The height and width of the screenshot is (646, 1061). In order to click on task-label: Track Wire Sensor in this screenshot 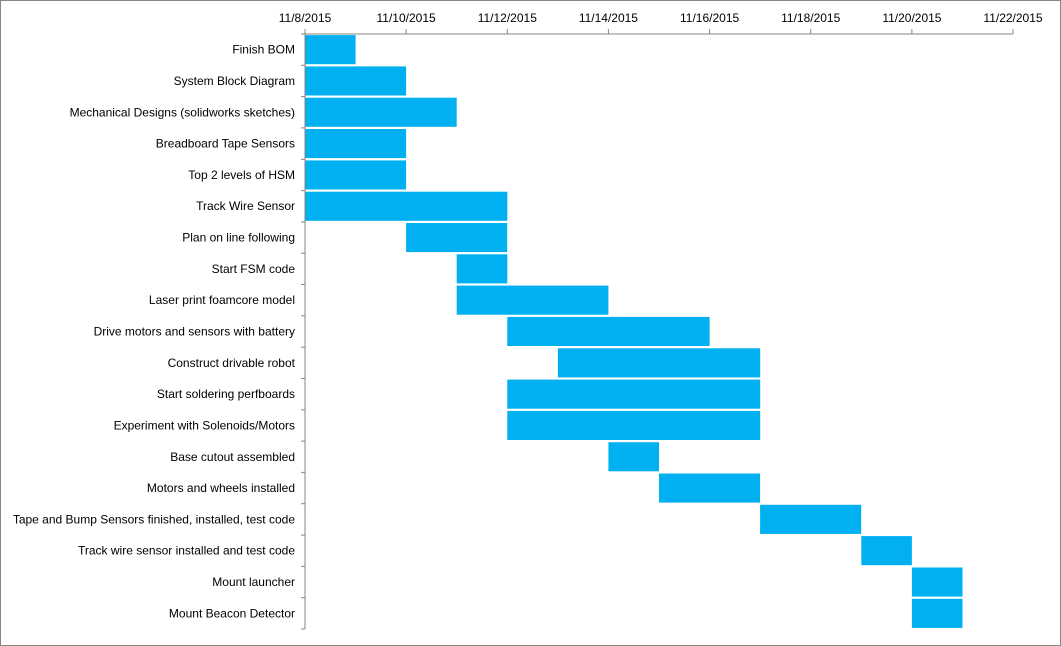, I will do `click(245, 206)`.